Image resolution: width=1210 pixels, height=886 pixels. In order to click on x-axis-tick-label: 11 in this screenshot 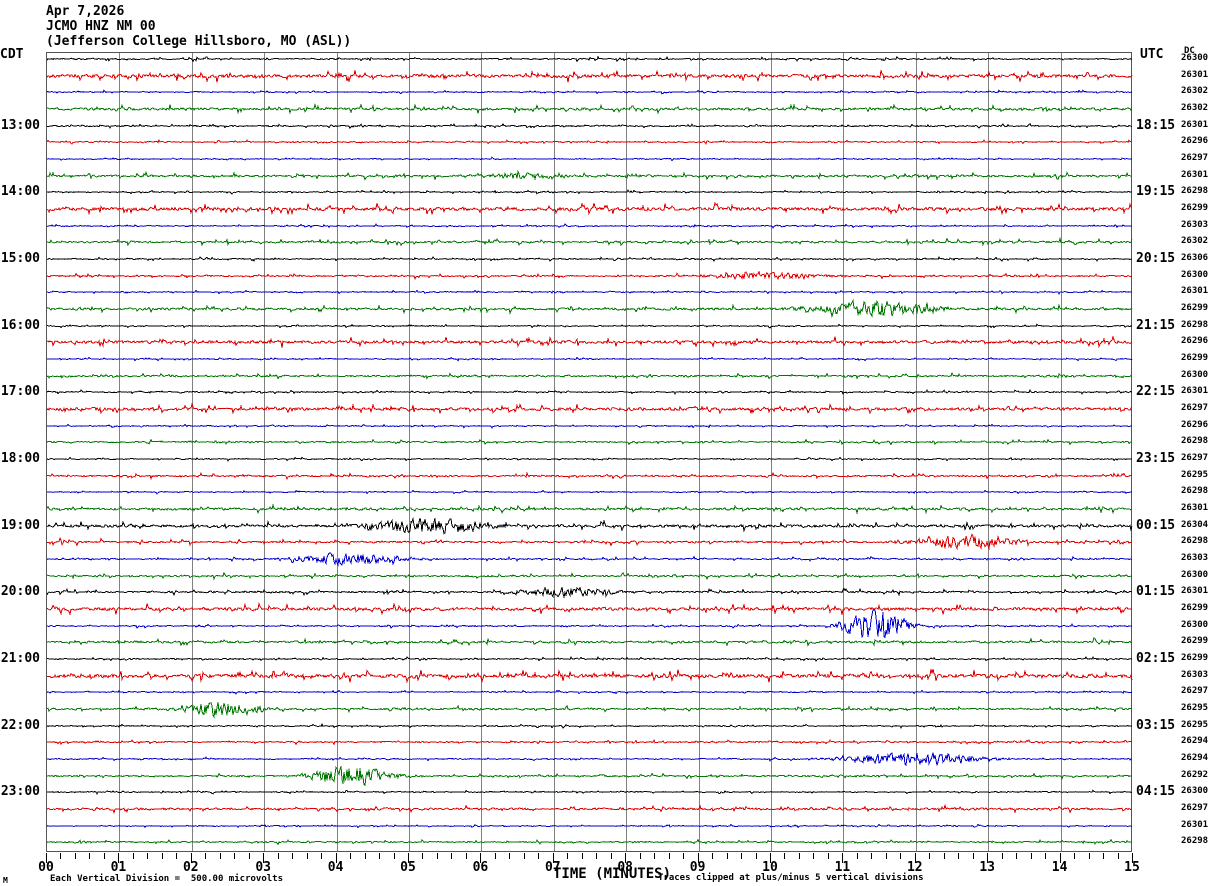, I will do `click(842, 867)`.